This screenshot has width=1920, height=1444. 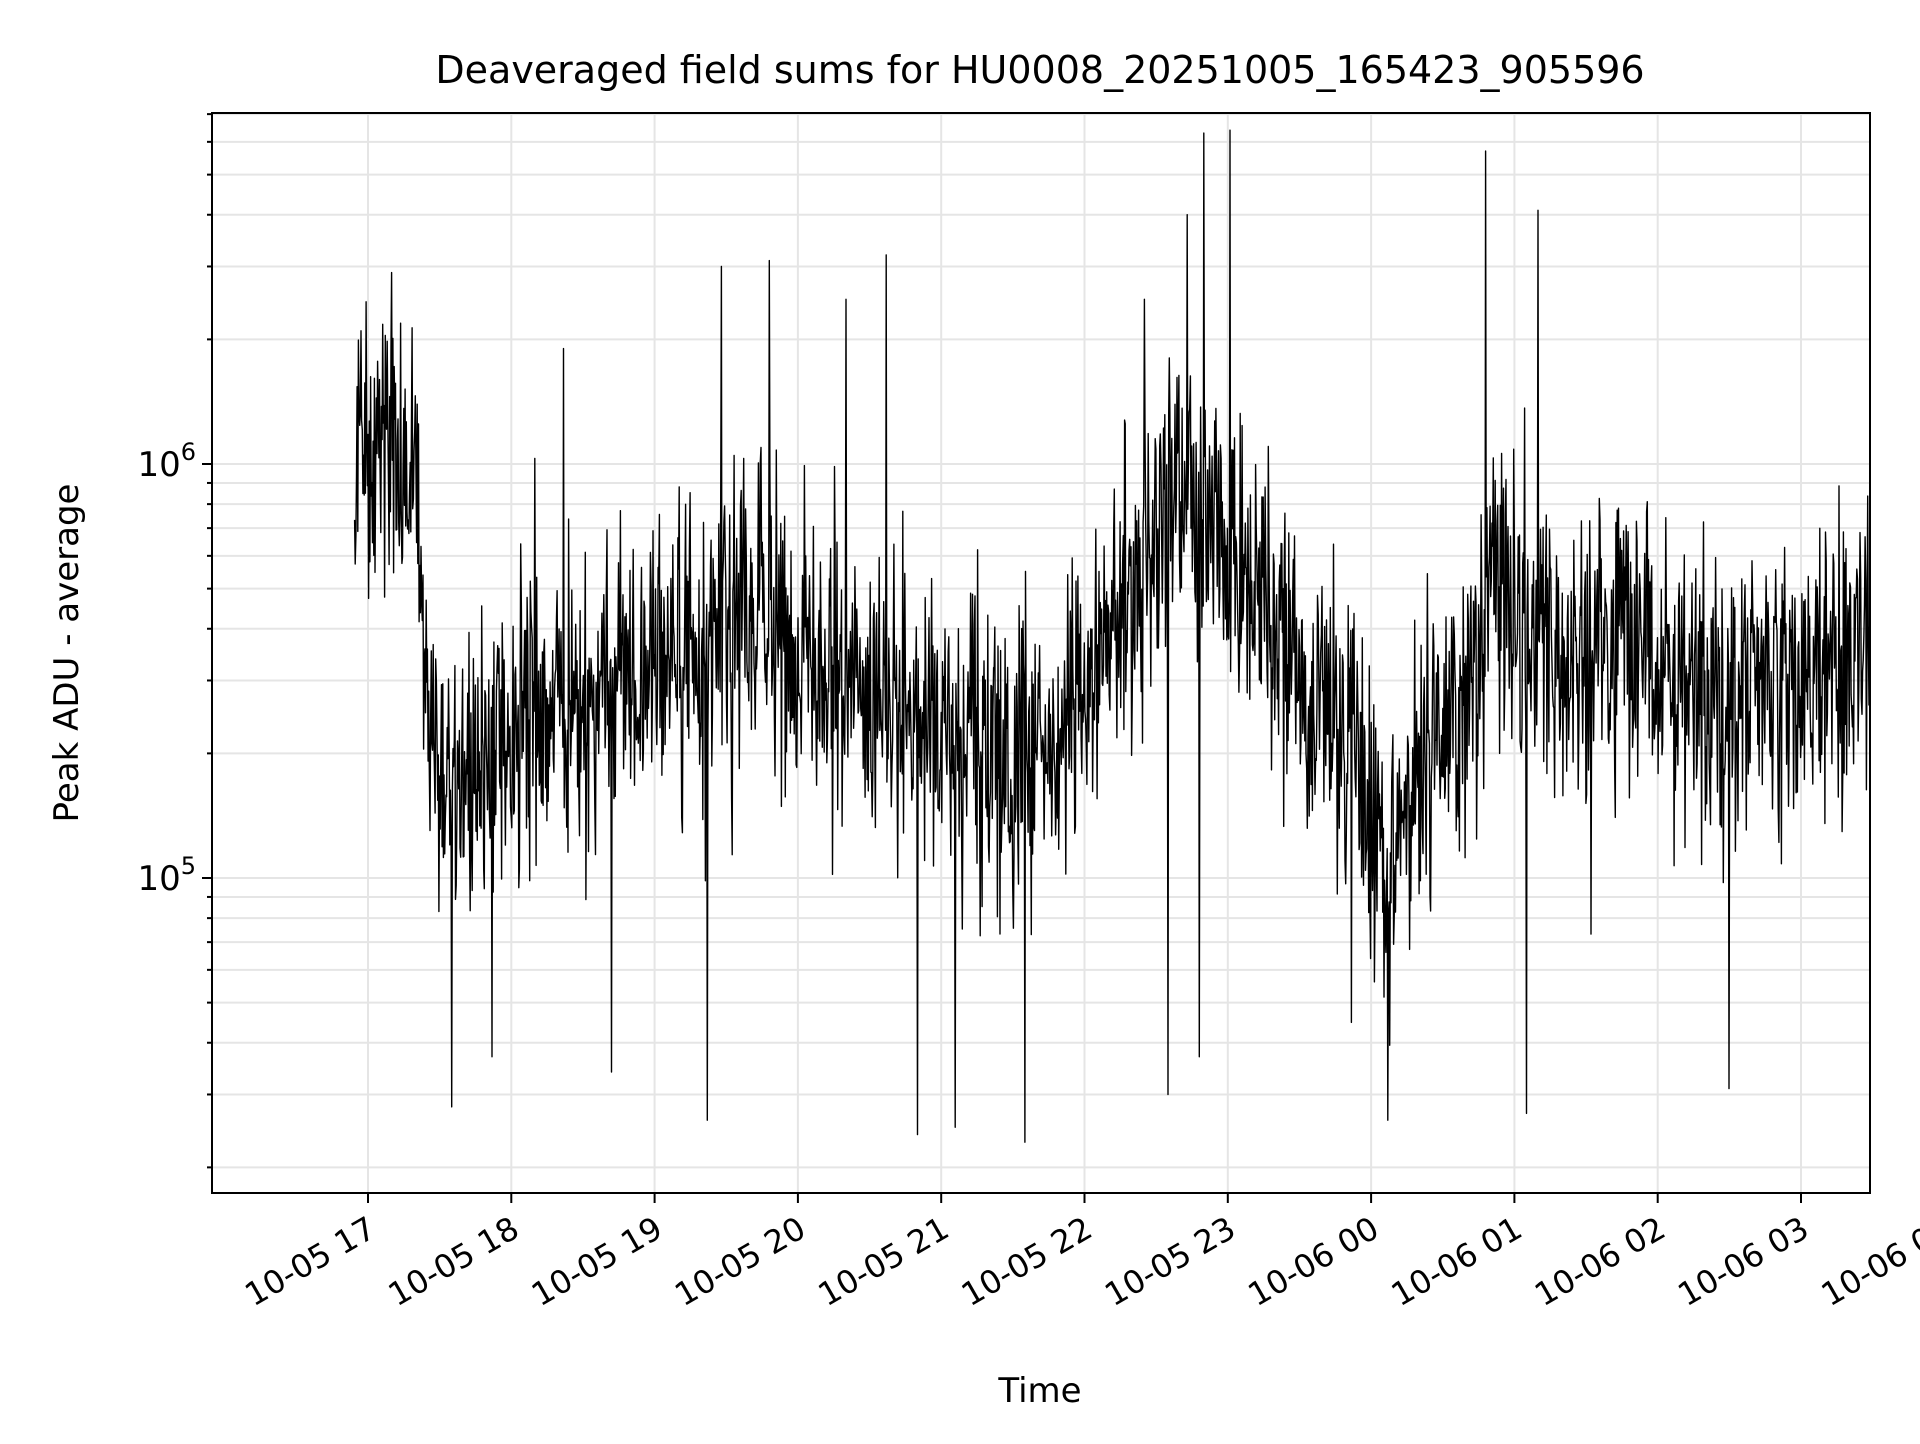 What do you see at coordinates (174, 641) in the screenshot?
I see `y-axis: 10⁵ 10⁶` at bounding box center [174, 641].